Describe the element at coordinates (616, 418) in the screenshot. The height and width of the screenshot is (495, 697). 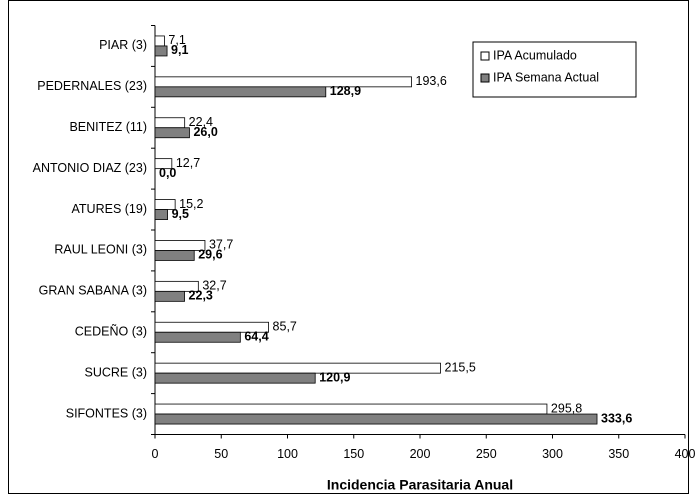
I see `value-label: 333,6` at that location.